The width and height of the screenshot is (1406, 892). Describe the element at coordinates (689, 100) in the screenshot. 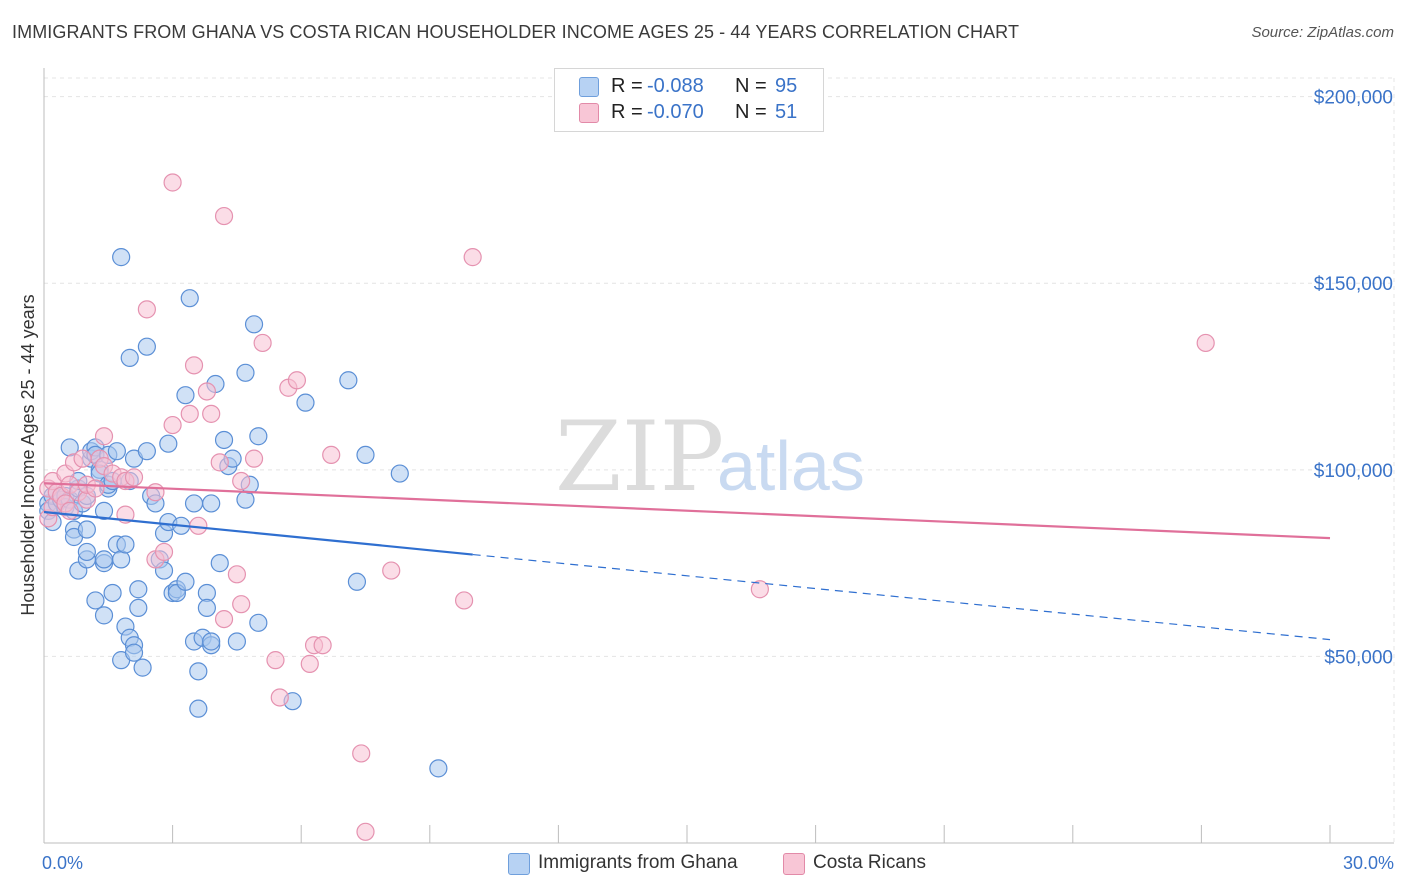

I see `correlation-legend: R = -0.088 N = 95 R = -0.070 N = 51` at that location.